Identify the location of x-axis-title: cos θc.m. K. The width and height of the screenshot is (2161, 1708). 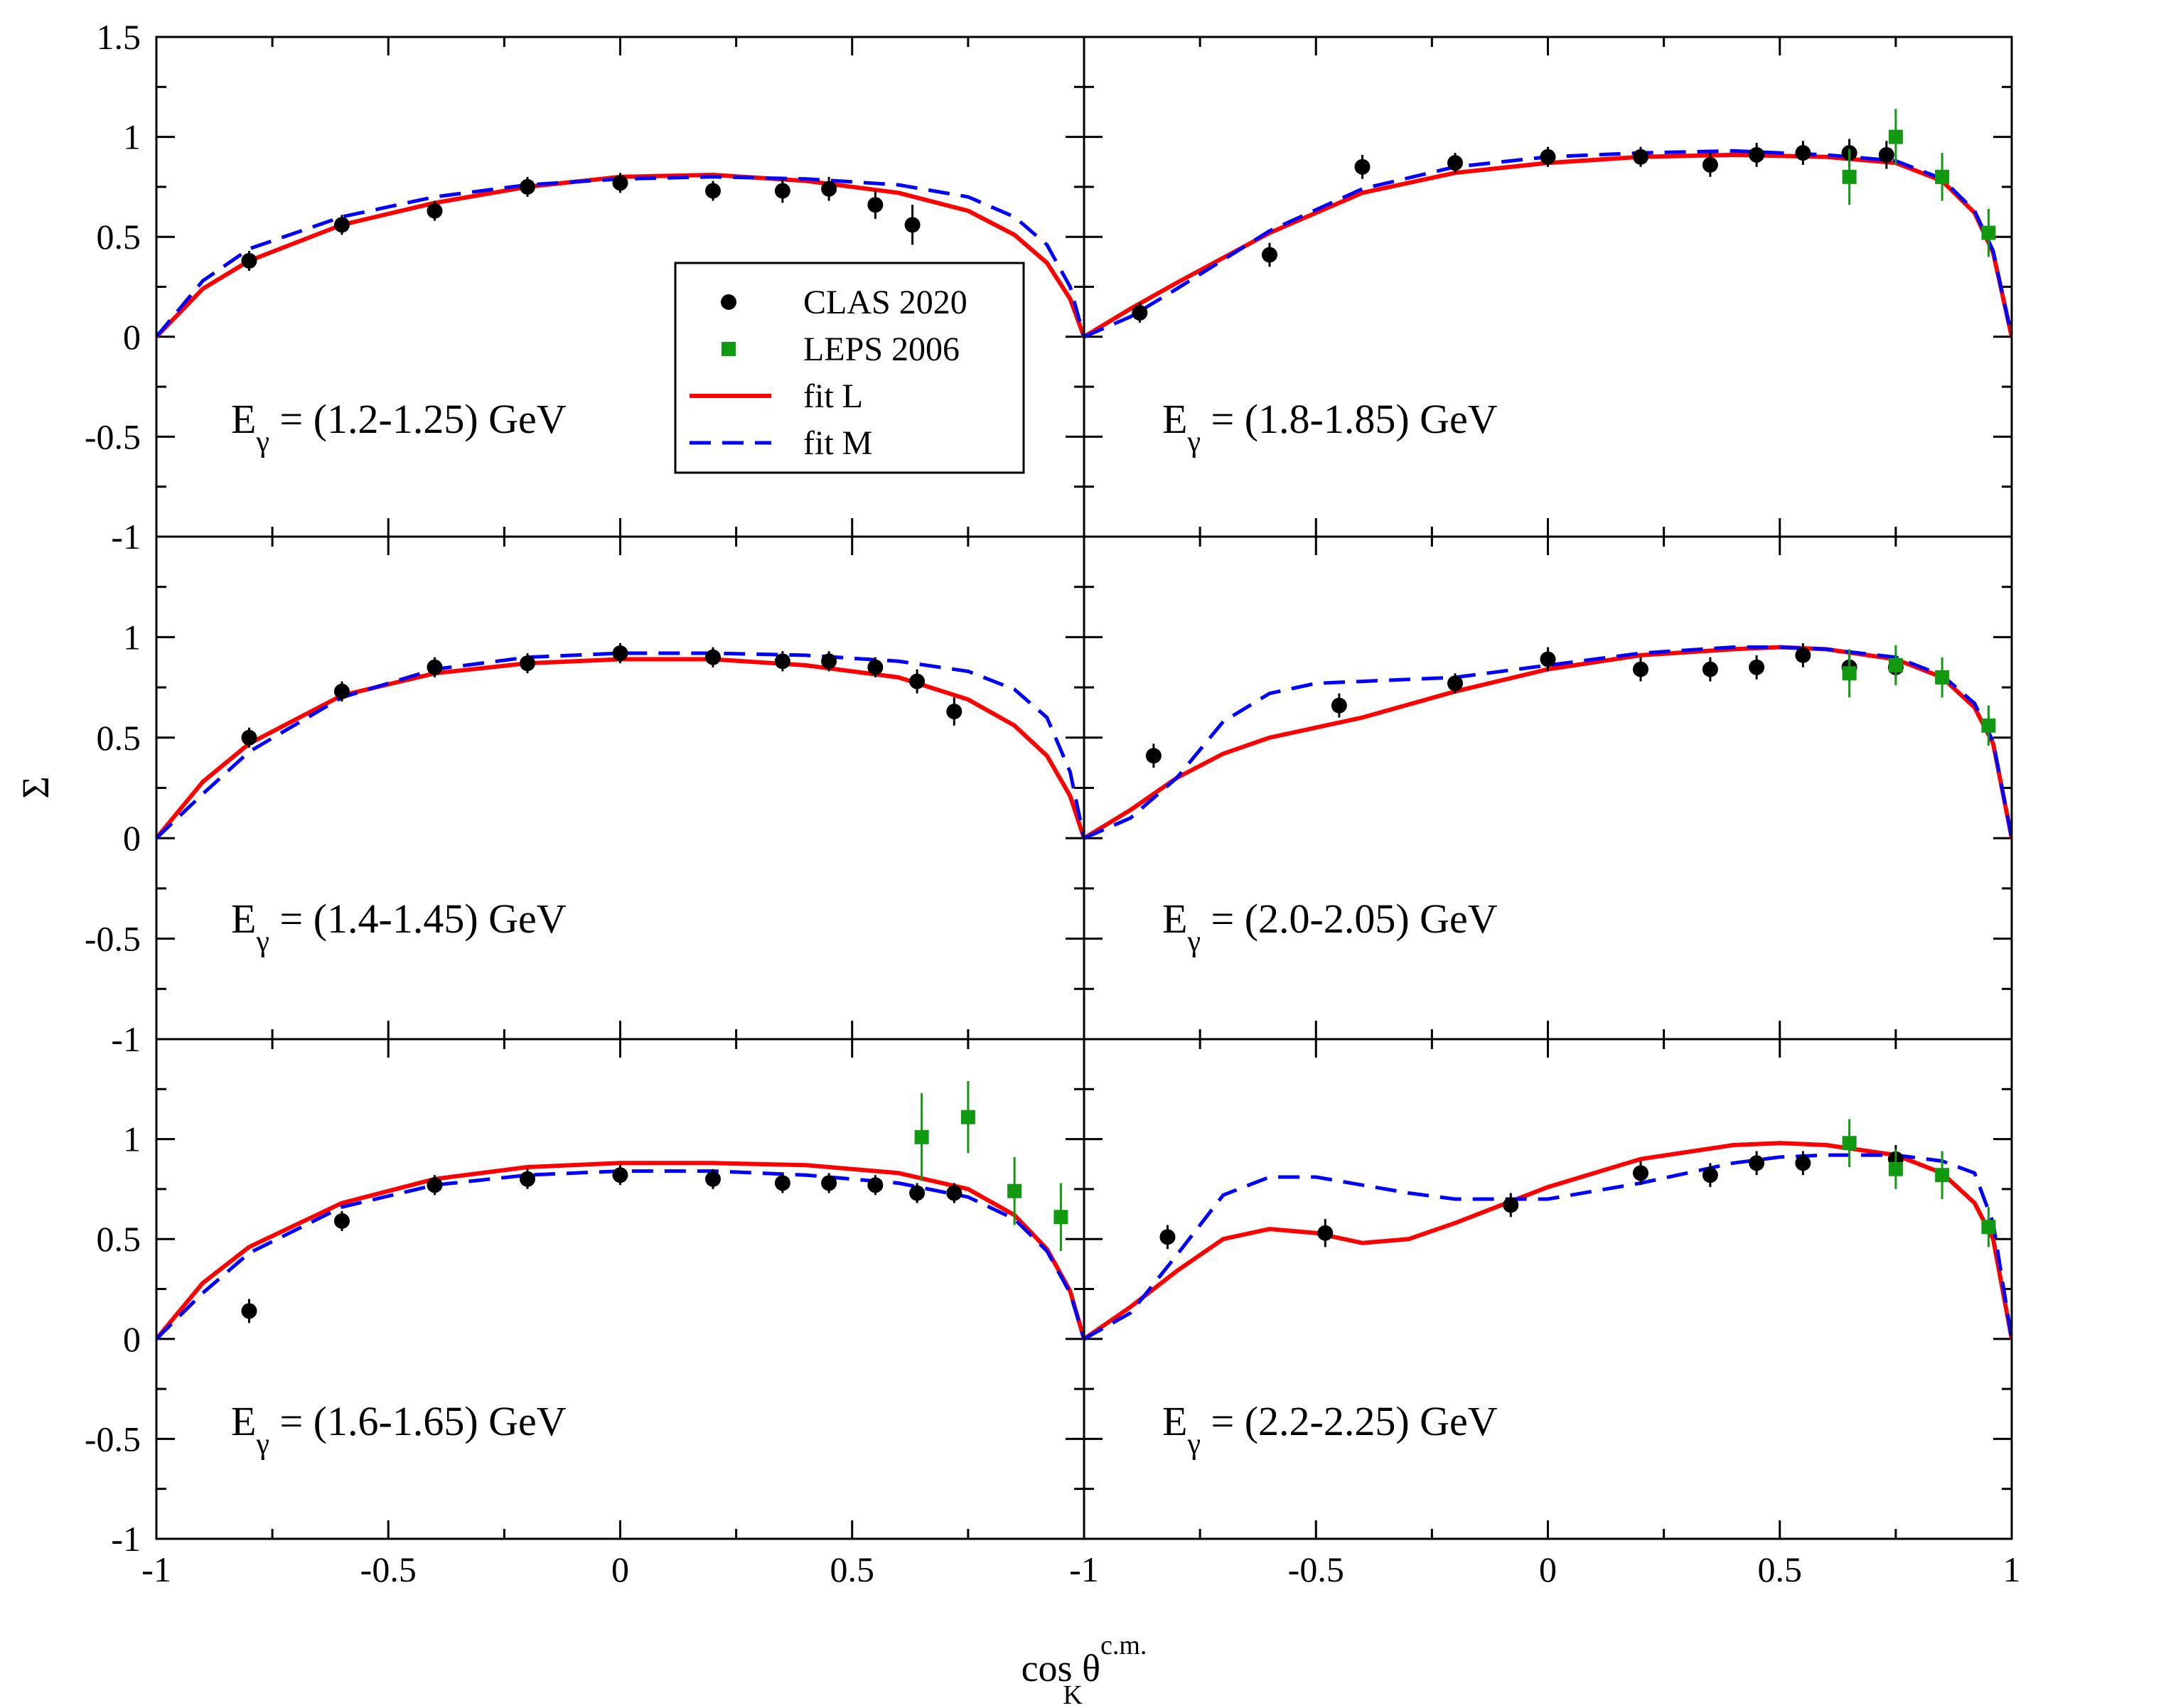
(1084, 1669).